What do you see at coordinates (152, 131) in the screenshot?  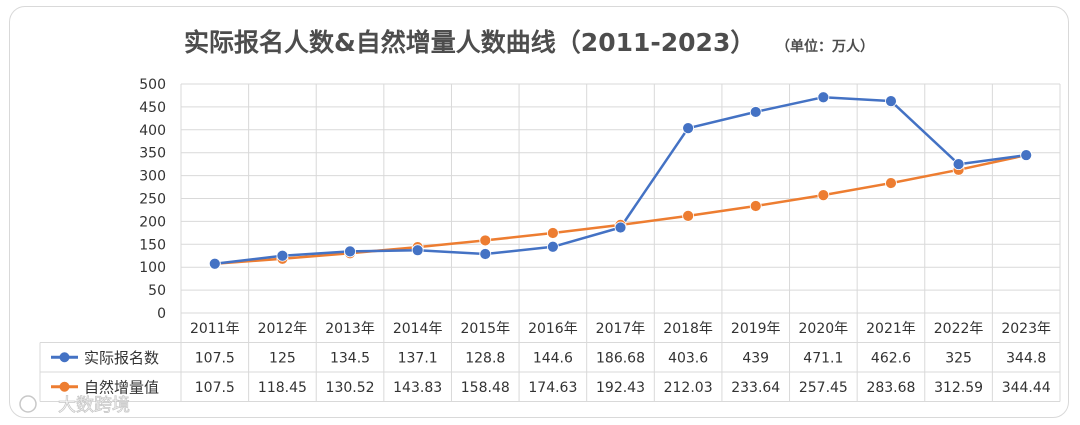 I see `y-tick-label: 400` at bounding box center [152, 131].